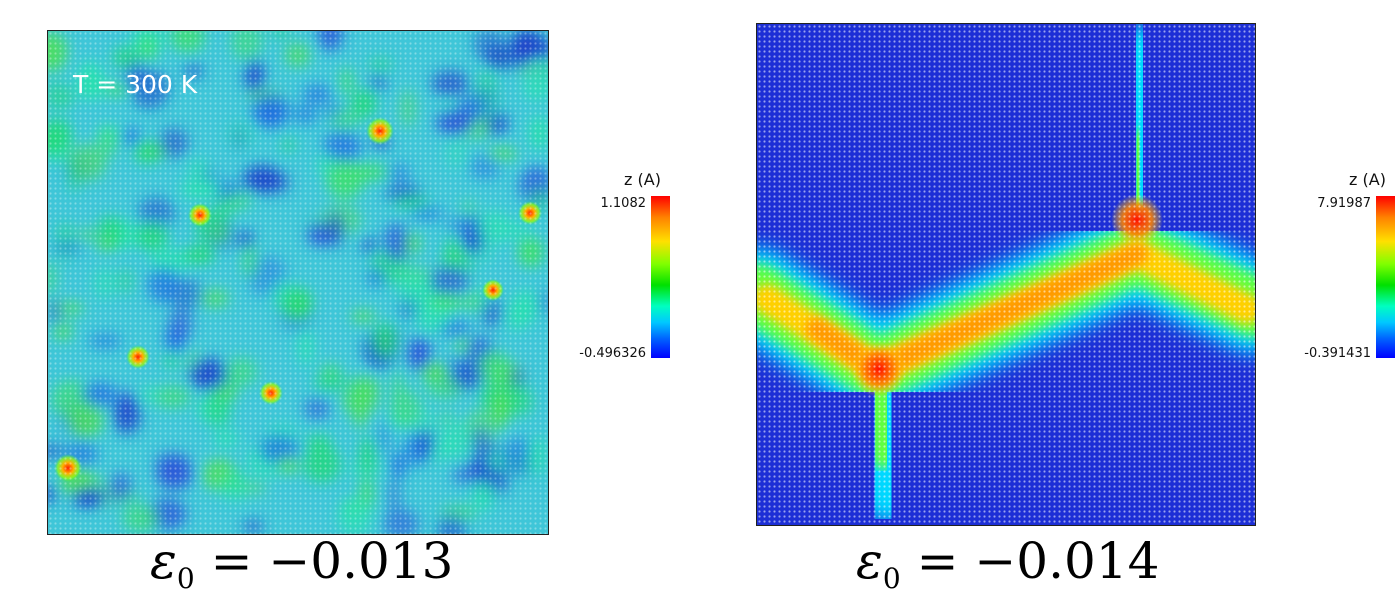  What do you see at coordinates (1344, 203) in the screenshot?
I see `colorbar-right-max: 7.91987` at bounding box center [1344, 203].